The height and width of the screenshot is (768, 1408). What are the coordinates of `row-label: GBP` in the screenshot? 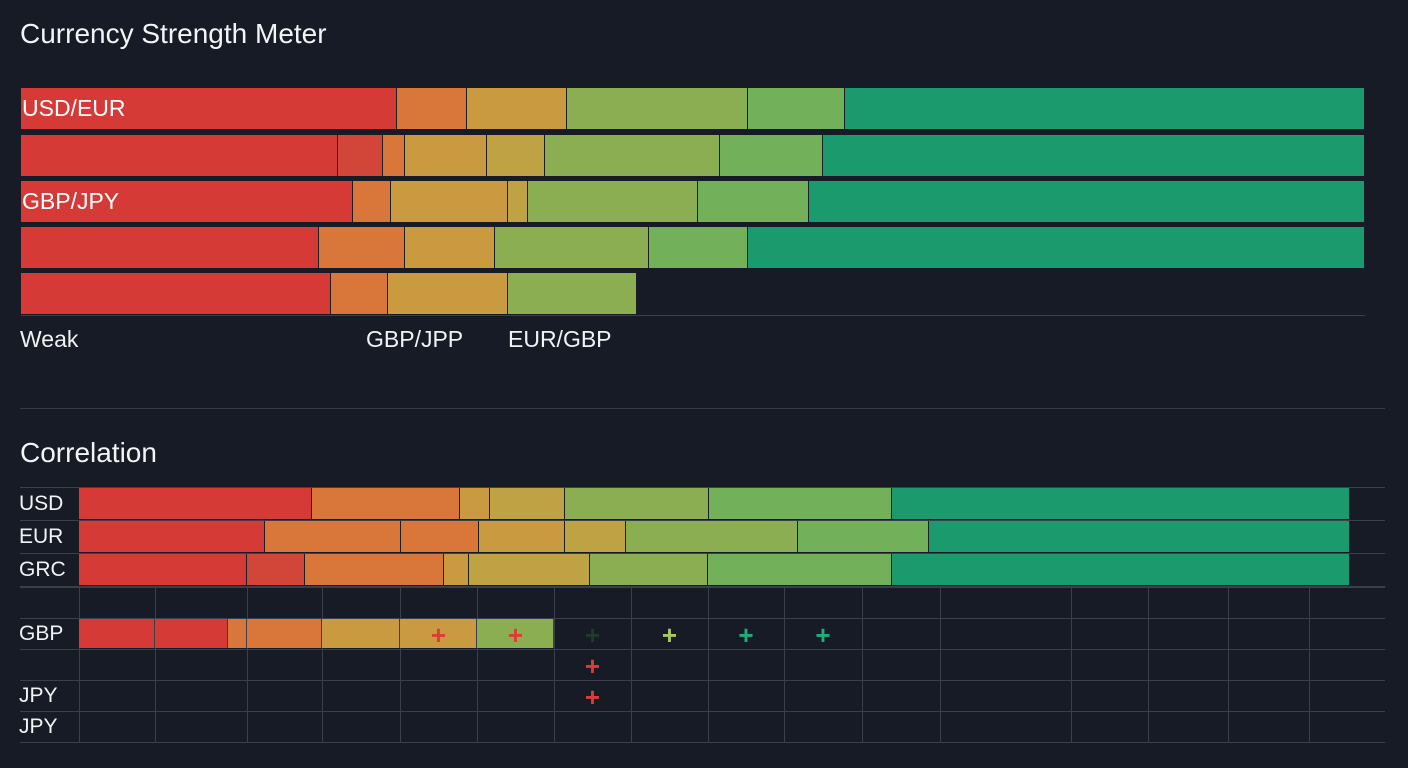 It's located at (41, 633).